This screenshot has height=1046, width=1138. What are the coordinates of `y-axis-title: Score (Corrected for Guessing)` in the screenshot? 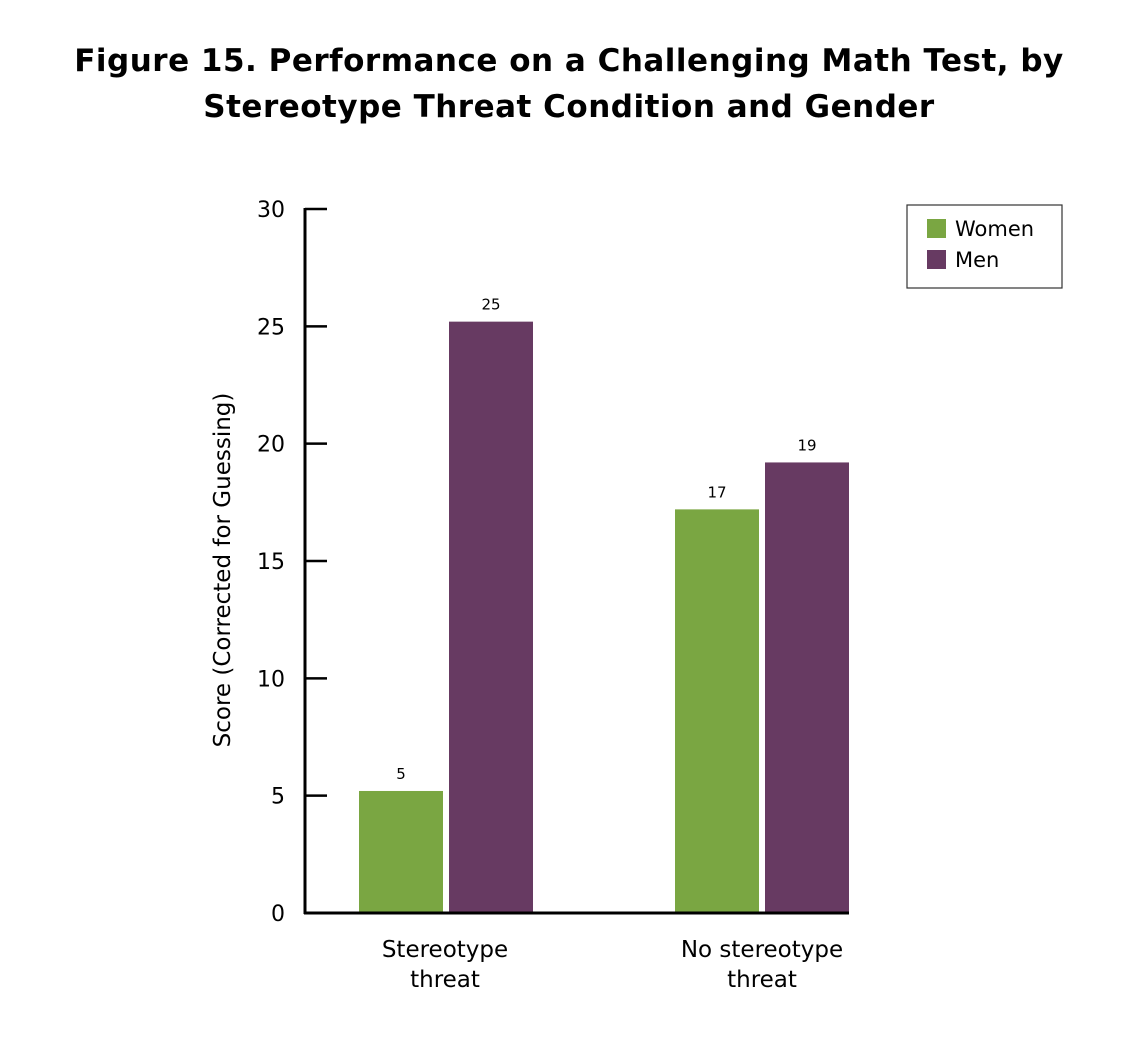 It's located at (223, 570).